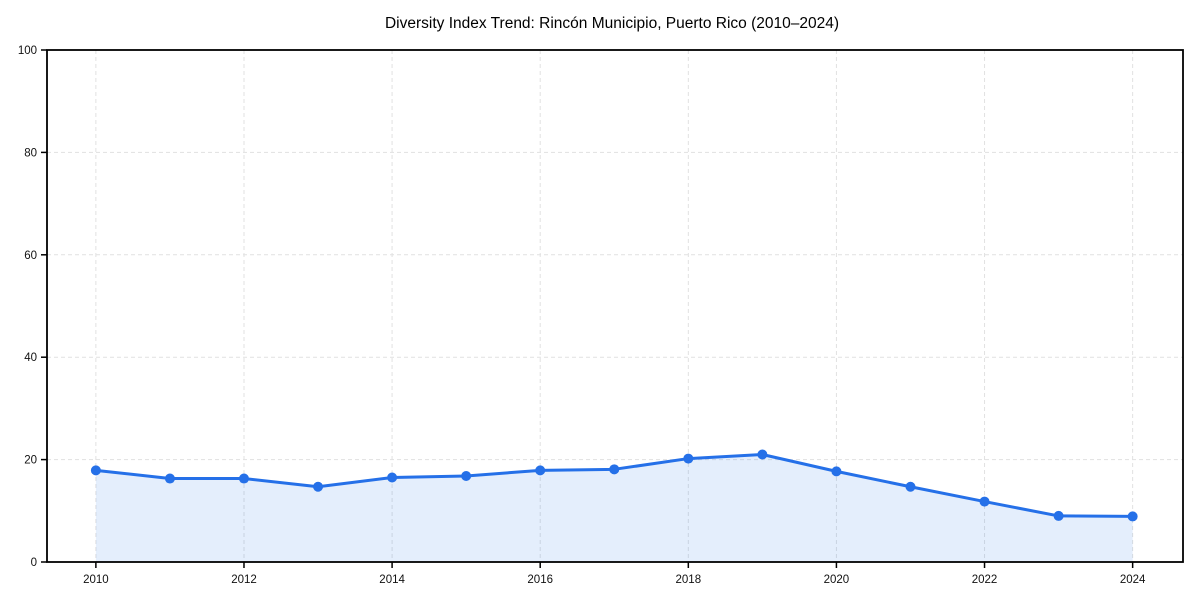 The width and height of the screenshot is (1200, 600). I want to click on x-tick-label: 2020, so click(837, 580).